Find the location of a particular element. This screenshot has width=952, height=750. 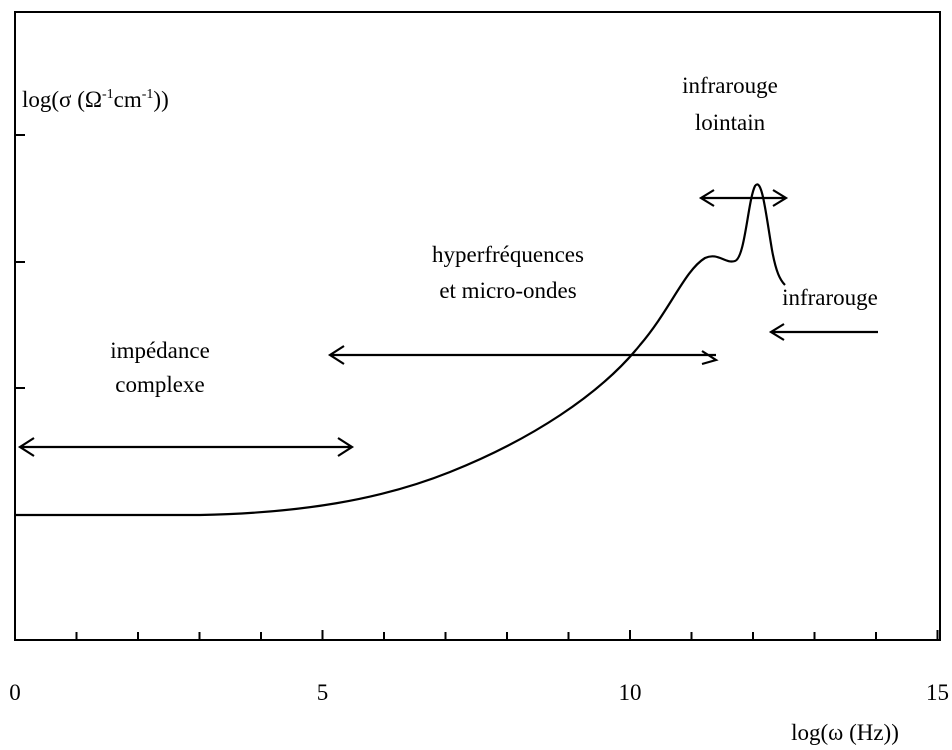

y-axis-label: log(σ (Ω-1cm-1)) is located at coordinates (95, 99).